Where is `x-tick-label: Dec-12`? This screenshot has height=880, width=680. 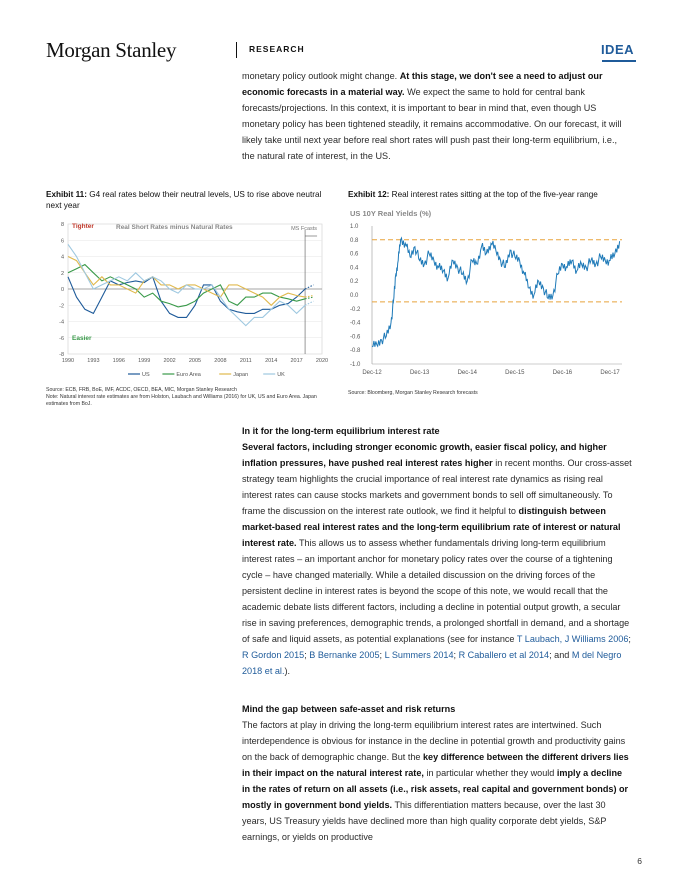
x-tick-label: Dec-12 is located at coordinates (372, 373).